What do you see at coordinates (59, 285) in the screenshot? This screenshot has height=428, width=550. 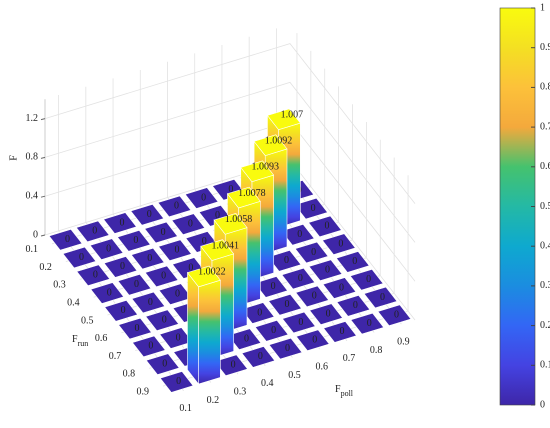 I see `x-tick-label: 0.3` at bounding box center [59, 285].